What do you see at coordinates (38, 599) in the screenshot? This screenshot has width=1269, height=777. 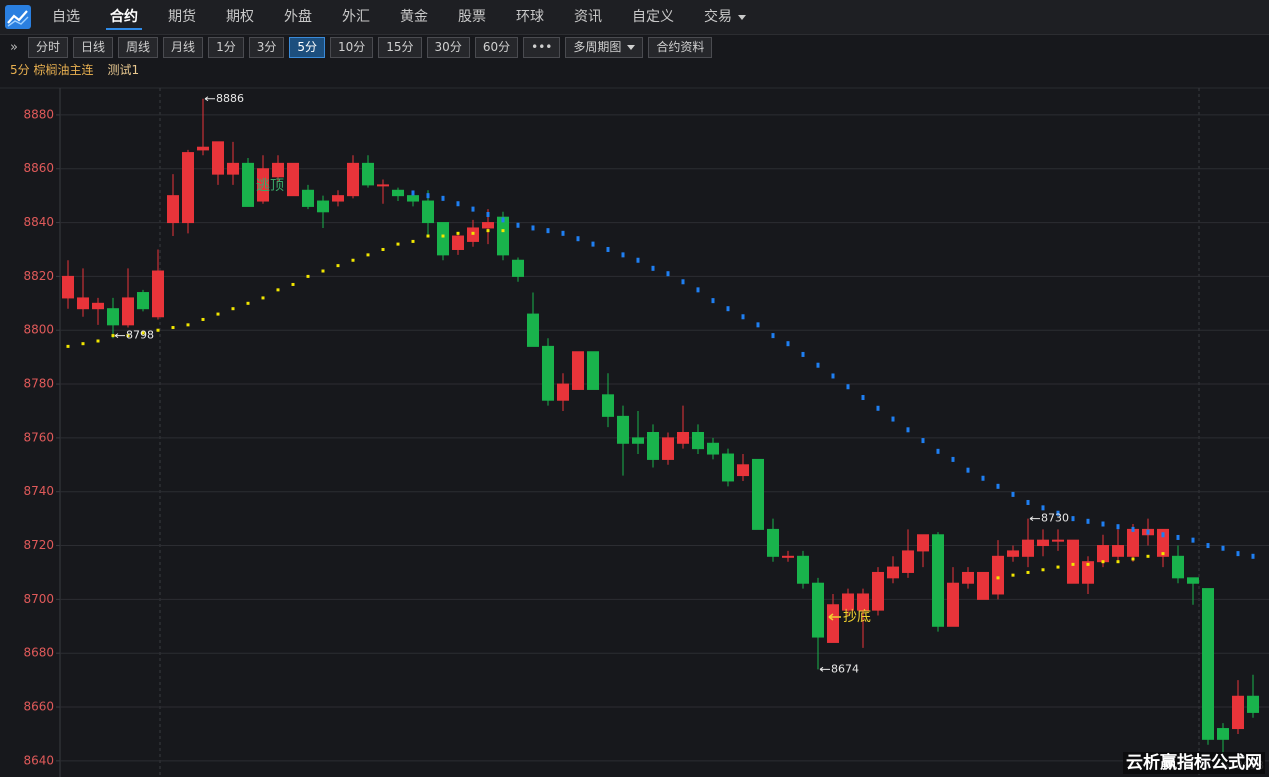 I see `y-tick-label: 8700` at bounding box center [38, 599].